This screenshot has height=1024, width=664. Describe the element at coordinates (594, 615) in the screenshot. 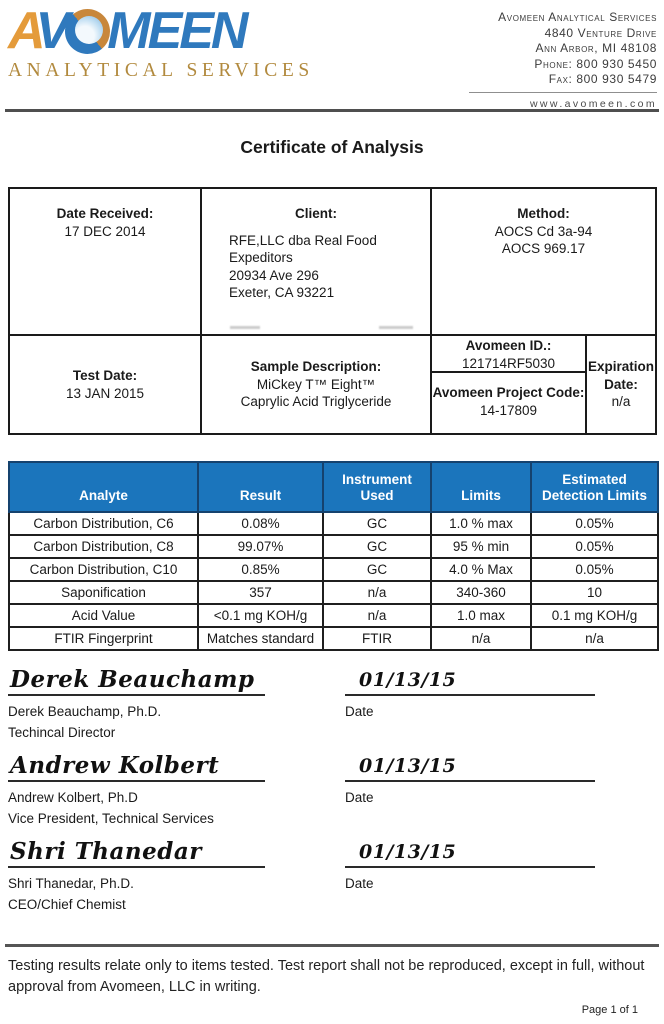

I see `detection-limit-cell: 0.1 mg KOH/g` at that location.